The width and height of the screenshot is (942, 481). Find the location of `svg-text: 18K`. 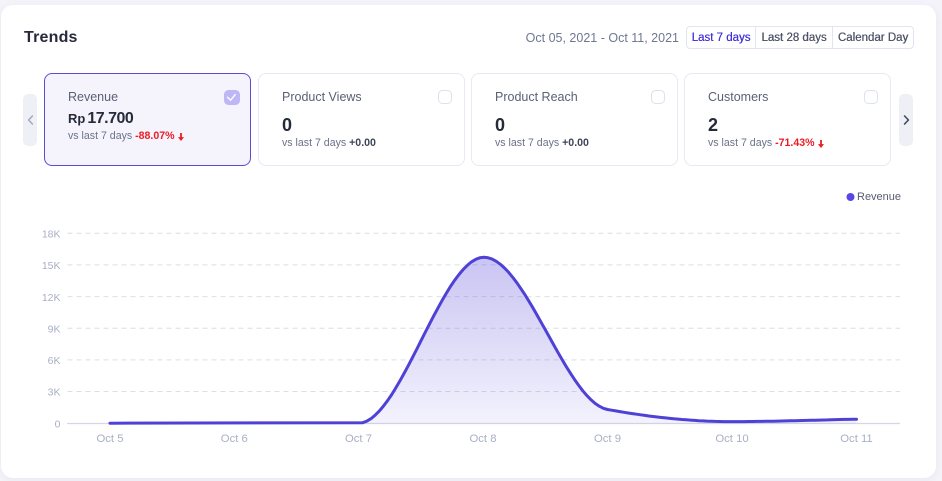

svg-text: 18K is located at coordinates (51, 235).